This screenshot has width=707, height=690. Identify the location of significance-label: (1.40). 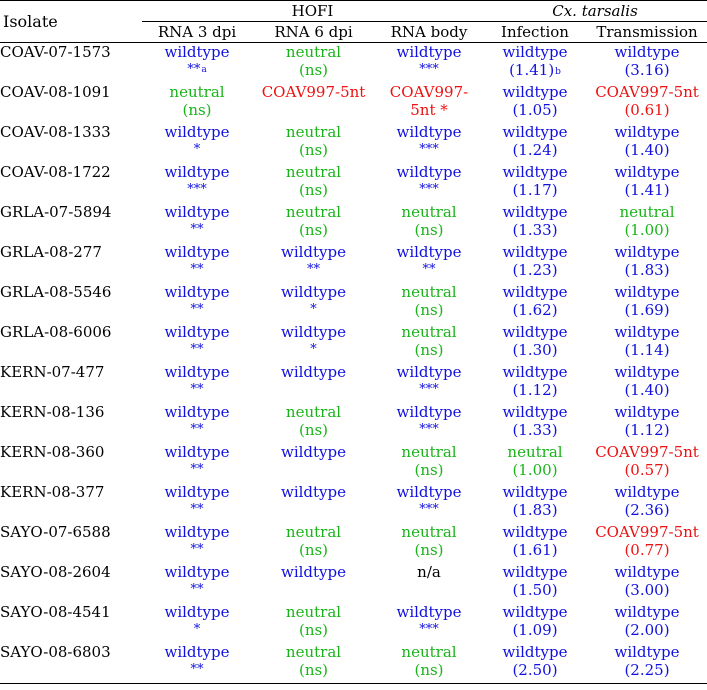
(647, 150).